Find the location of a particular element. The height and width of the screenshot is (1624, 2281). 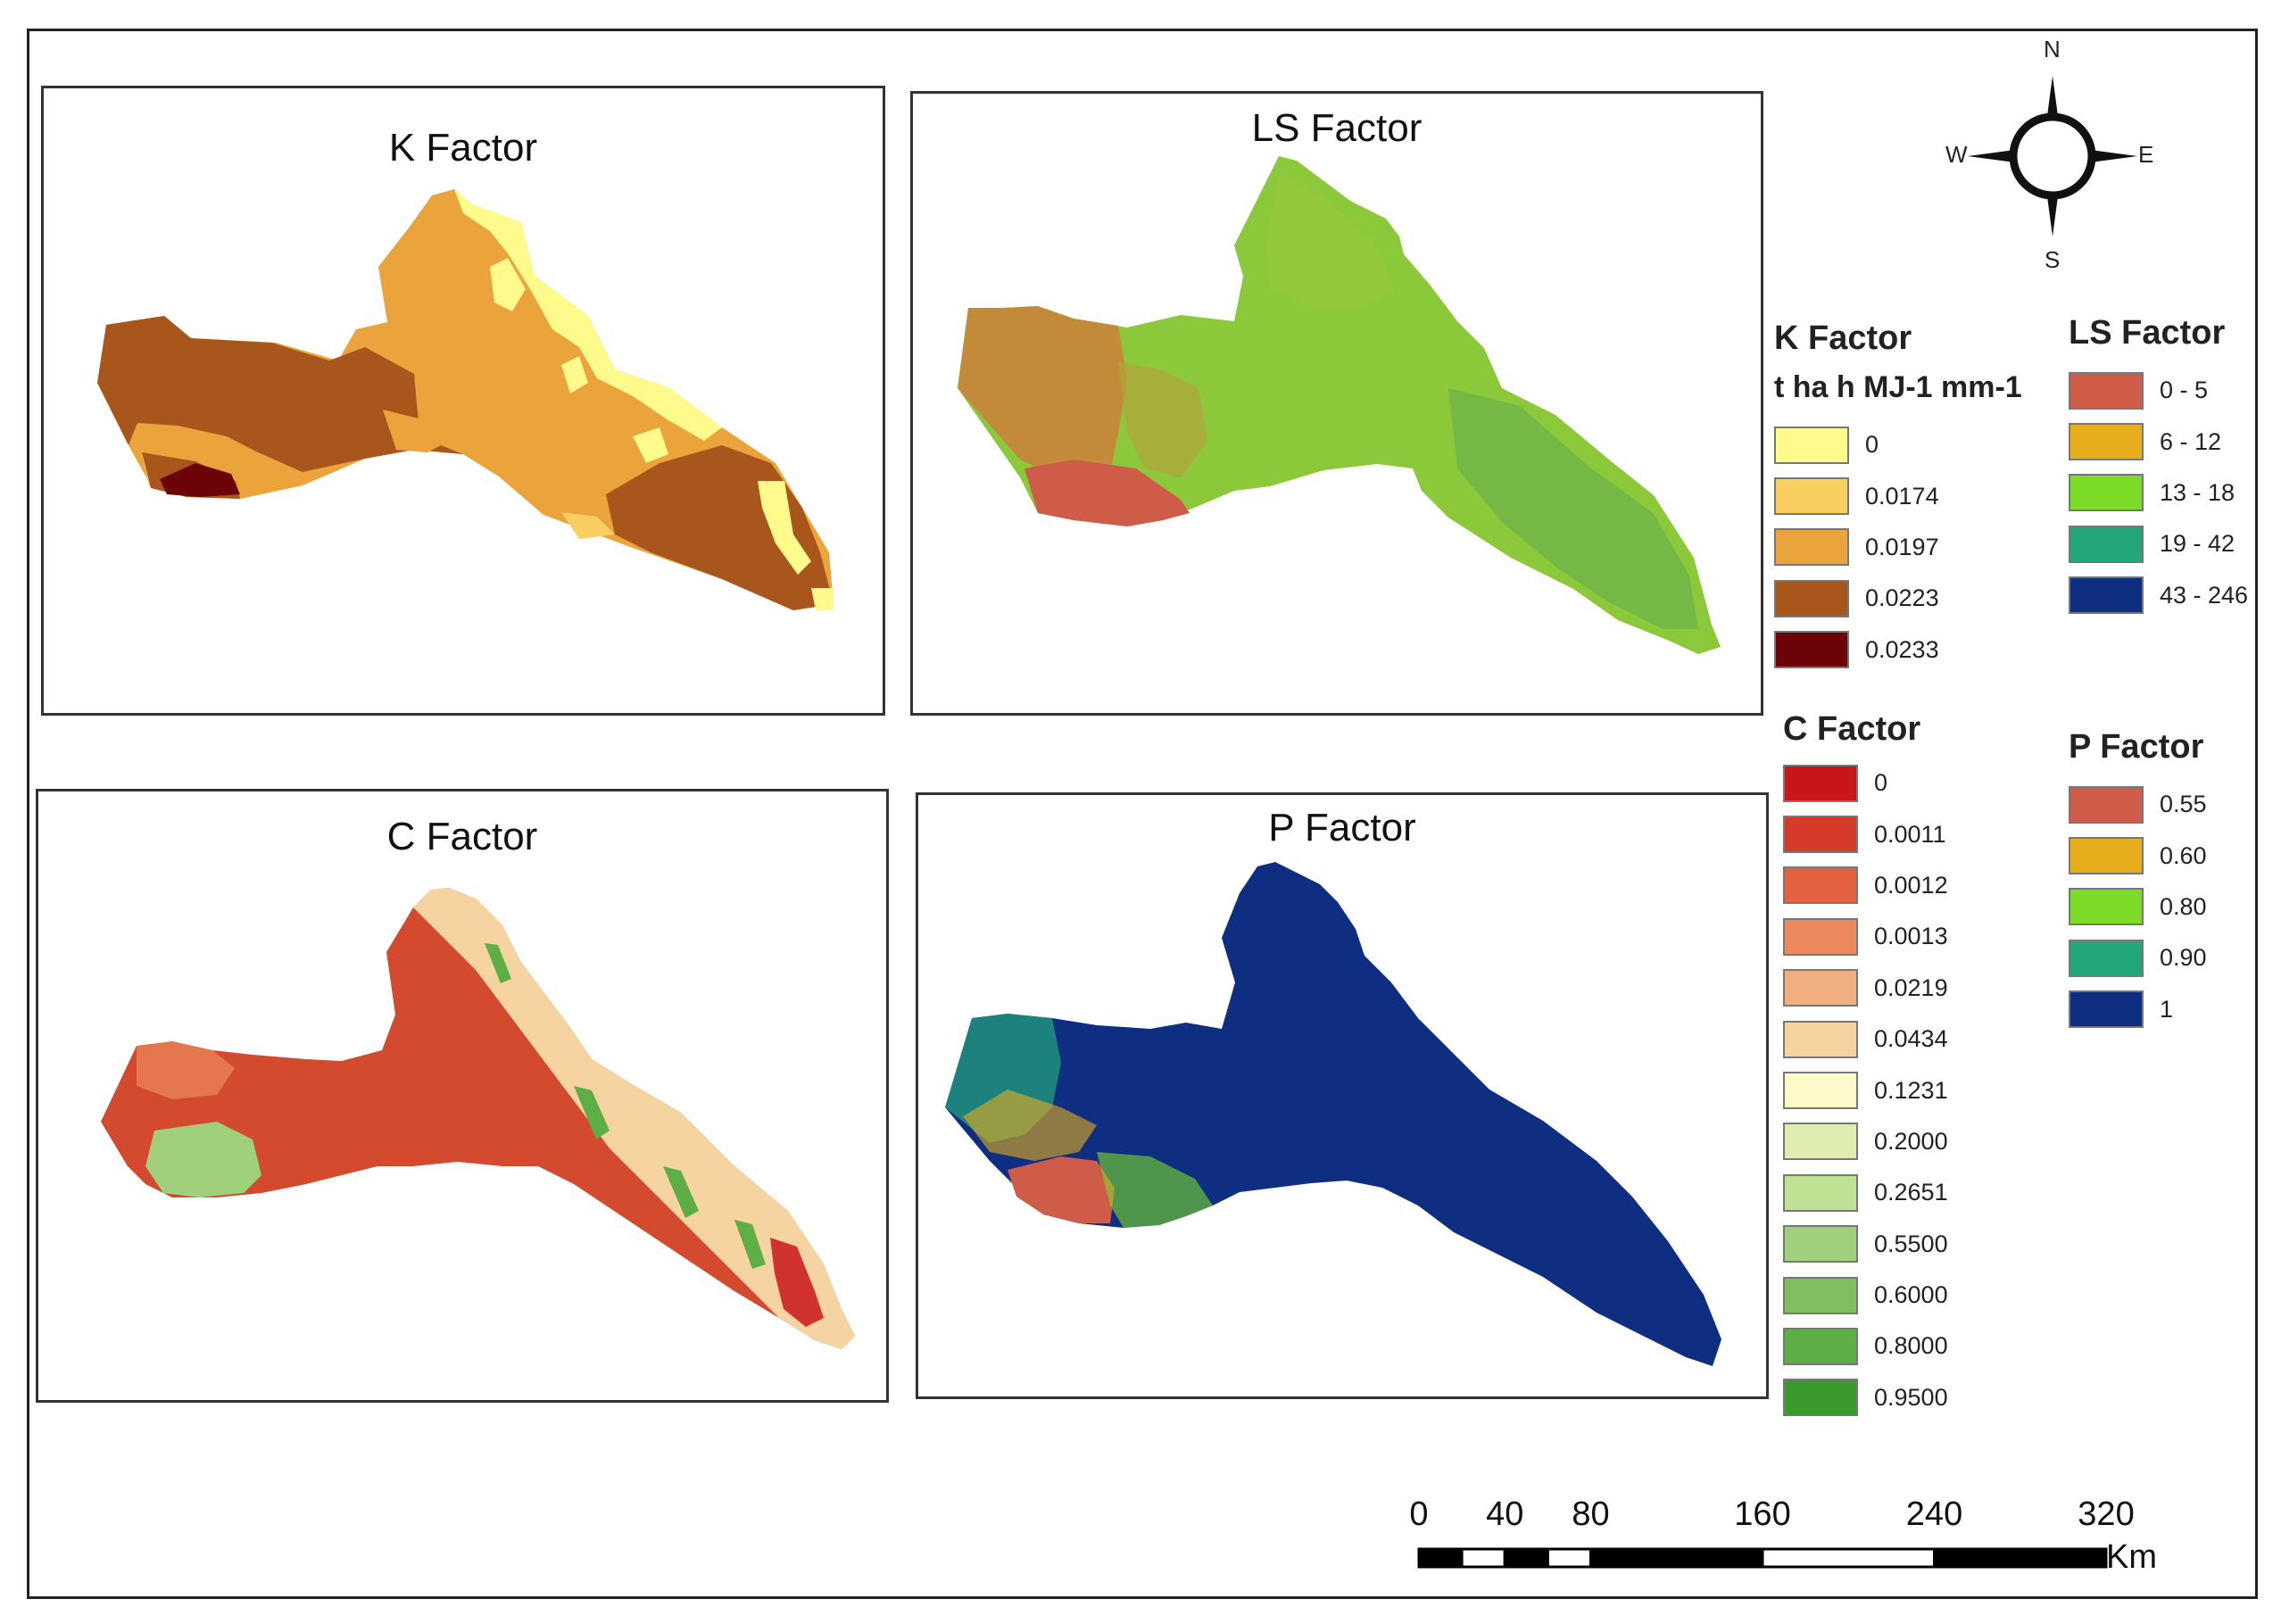

legend-item: 0.60 is located at coordinates (2167, 855).